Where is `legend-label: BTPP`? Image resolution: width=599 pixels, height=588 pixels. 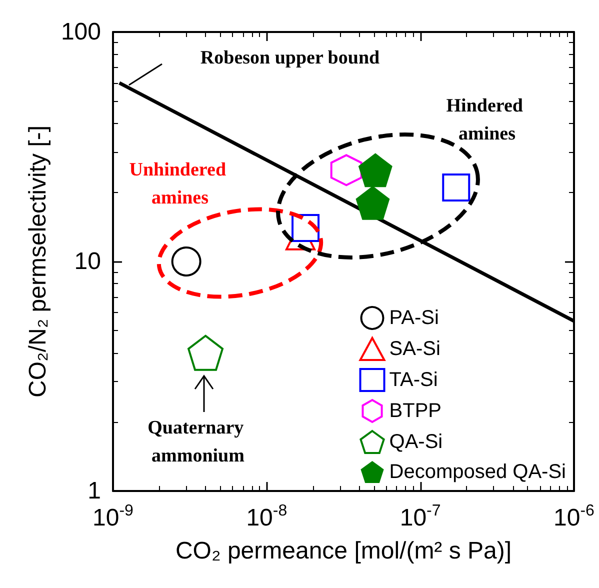
legend-label: BTPP is located at coordinates (415, 411).